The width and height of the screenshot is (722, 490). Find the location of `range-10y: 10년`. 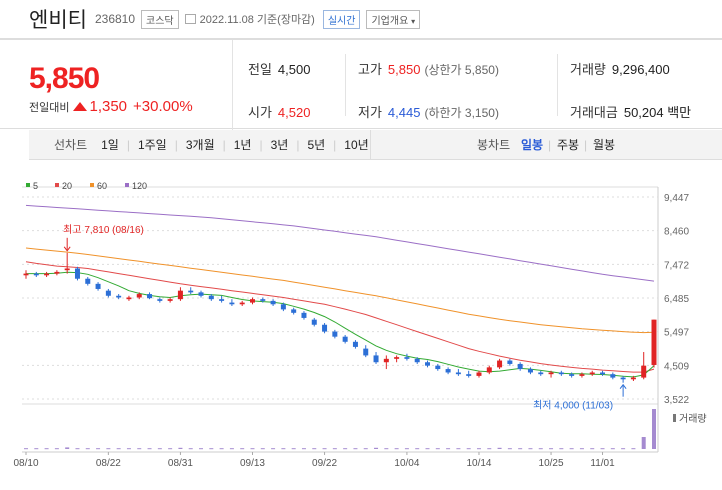

range-10y: 10년 is located at coordinates (356, 145).